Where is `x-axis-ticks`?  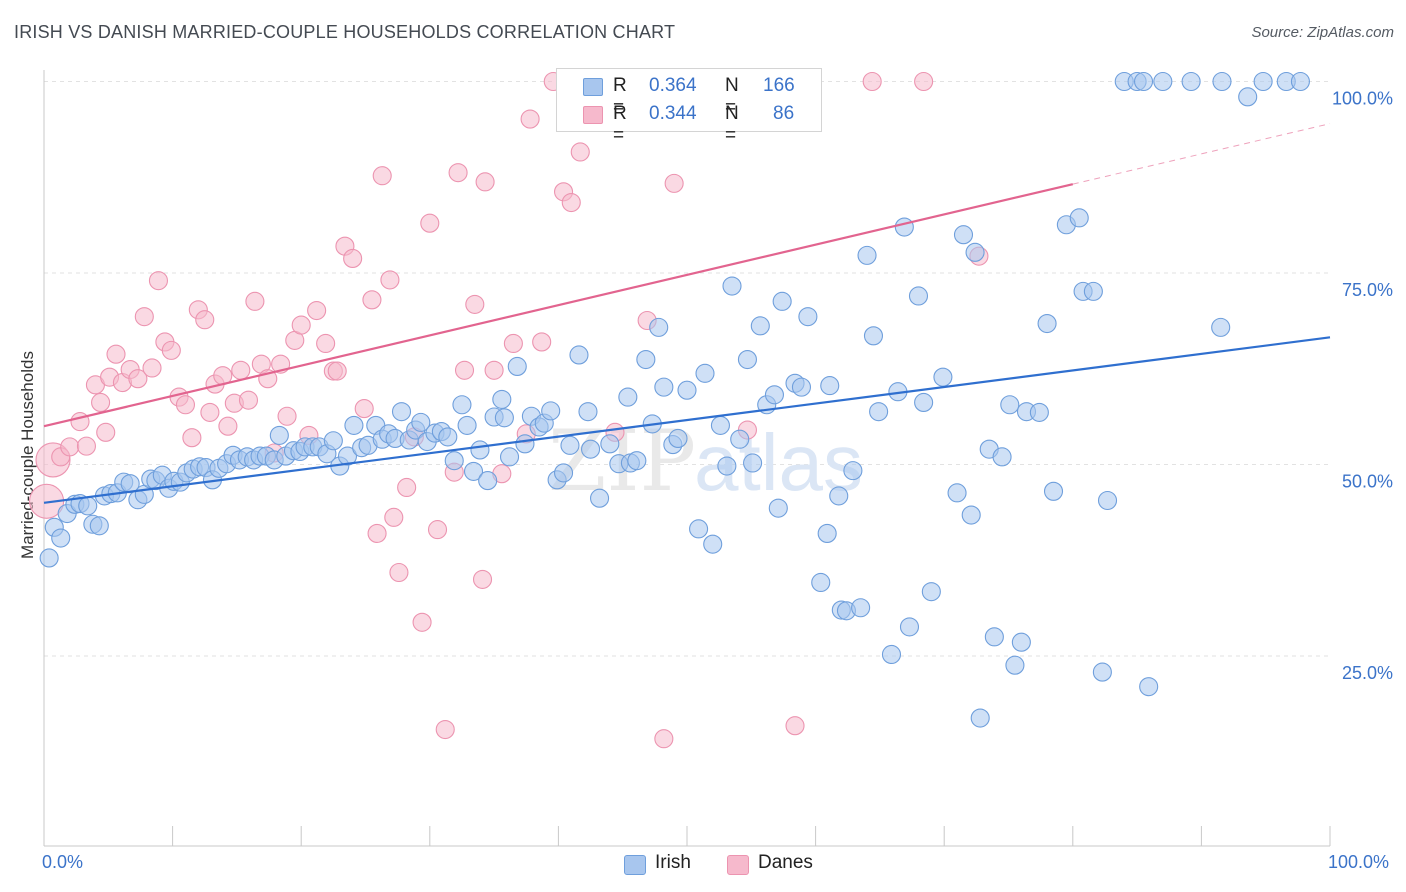 x-axis-ticks is located at coordinates (687, 836).